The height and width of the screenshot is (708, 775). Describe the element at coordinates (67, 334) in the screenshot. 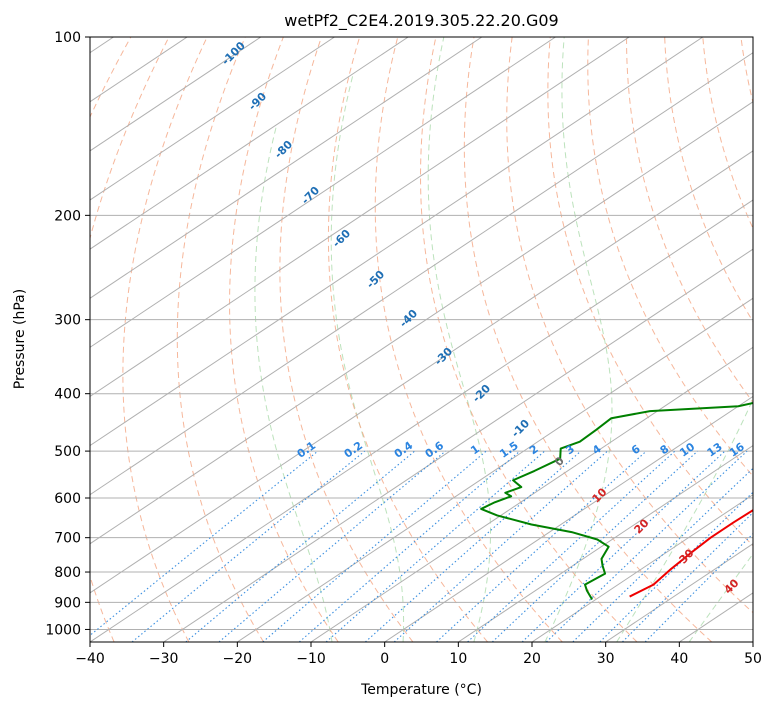

I see `y-axis: 100 200 300 400 500 600 700 800 900 1000` at that location.